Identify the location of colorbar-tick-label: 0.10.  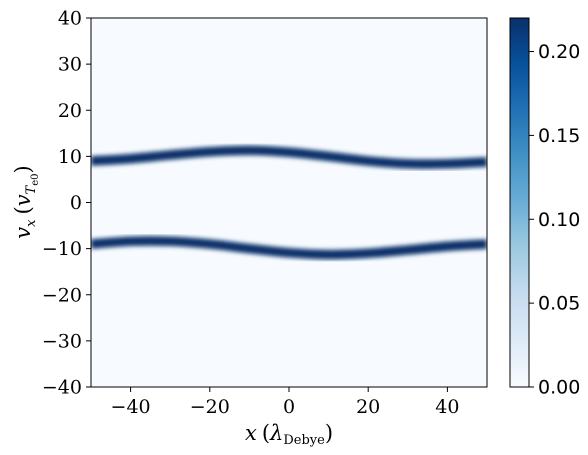
(559, 220).